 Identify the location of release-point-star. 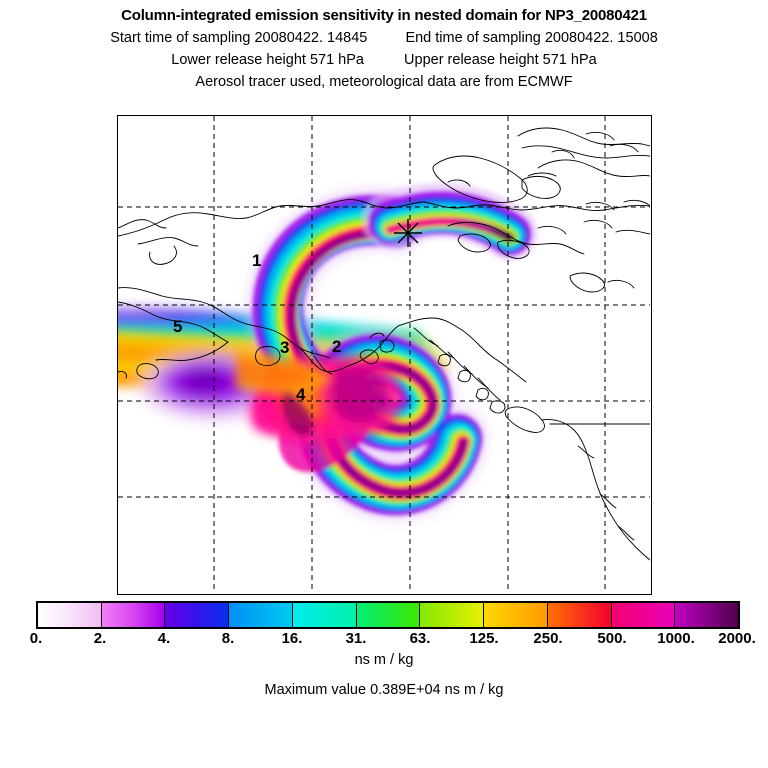
(408, 233).